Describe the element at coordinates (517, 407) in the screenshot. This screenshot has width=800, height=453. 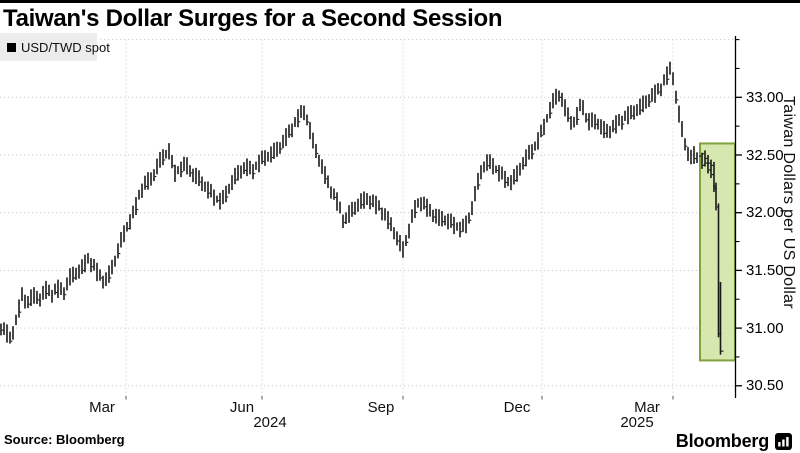
I see `x-axis-month-label: Dec` at that location.